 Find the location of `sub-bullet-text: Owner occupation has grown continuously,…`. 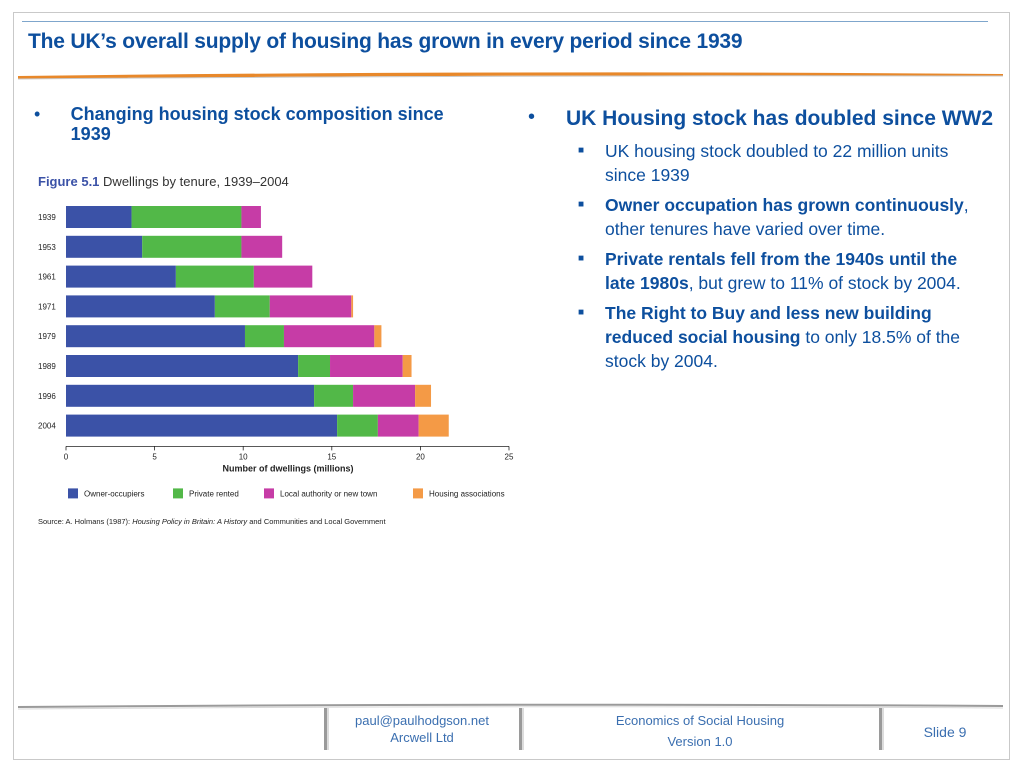

sub-bullet-text: Owner occupation has grown continuously,… is located at coordinates (787, 217).